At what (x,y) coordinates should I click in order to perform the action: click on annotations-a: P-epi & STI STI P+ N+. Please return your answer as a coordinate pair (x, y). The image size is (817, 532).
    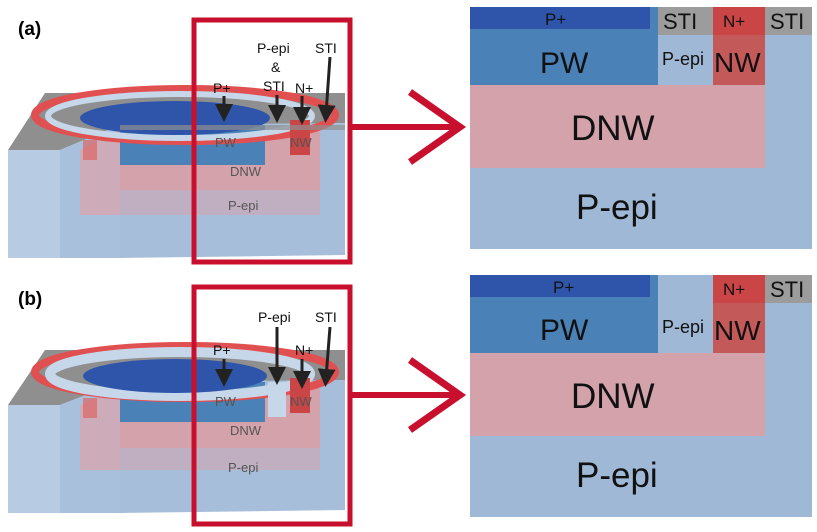
    Looking at the image, I should click on (275, 82).